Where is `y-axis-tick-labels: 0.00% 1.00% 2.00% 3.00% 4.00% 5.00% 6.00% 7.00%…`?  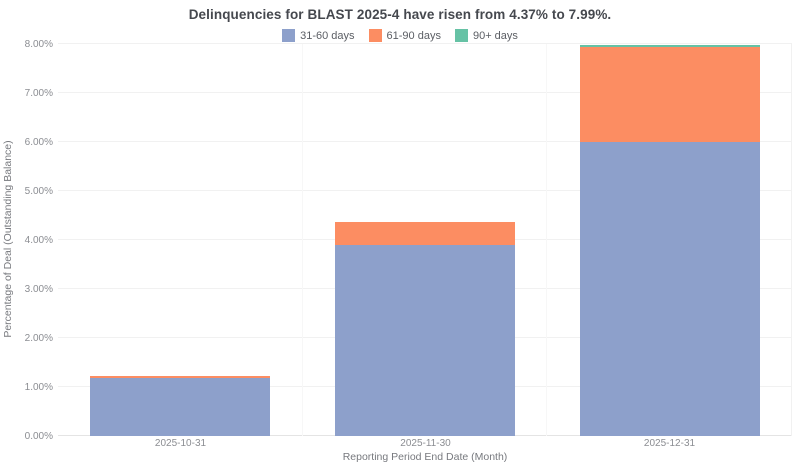 y-axis-tick-labels: 0.00% 1.00% 2.00% 3.00% 4.00% 5.00% 6.00% 7.00%… is located at coordinates (26, 240).